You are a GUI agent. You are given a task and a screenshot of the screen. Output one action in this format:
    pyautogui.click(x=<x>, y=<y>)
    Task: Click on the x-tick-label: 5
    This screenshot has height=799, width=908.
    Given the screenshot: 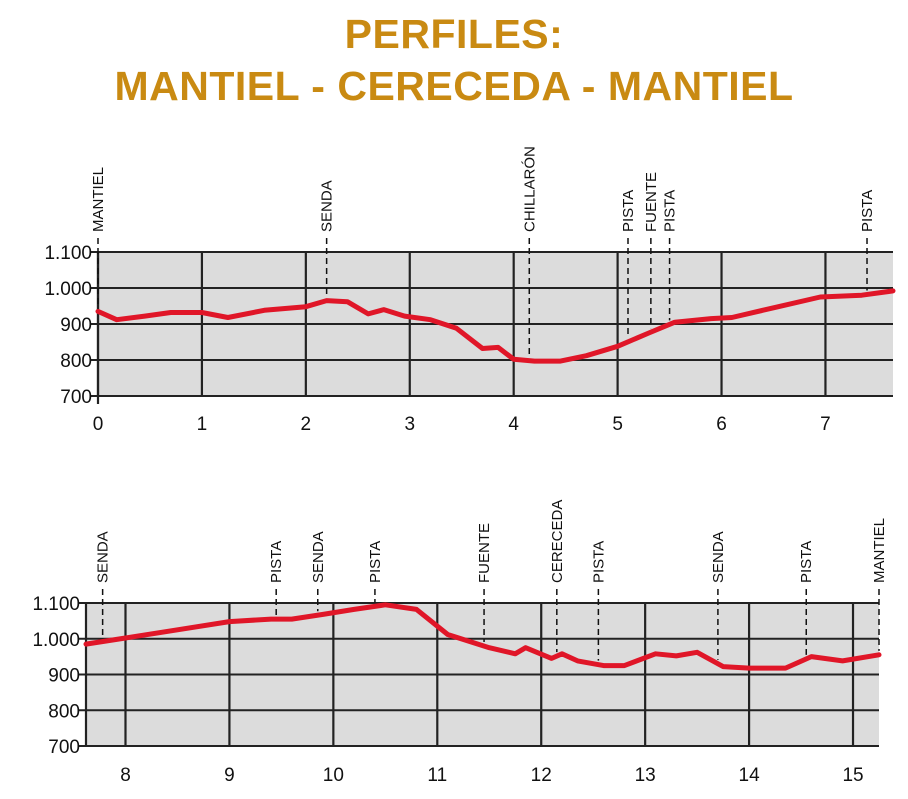 What is the action you would take?
    pyautogui.click(x=617, y=424)
    